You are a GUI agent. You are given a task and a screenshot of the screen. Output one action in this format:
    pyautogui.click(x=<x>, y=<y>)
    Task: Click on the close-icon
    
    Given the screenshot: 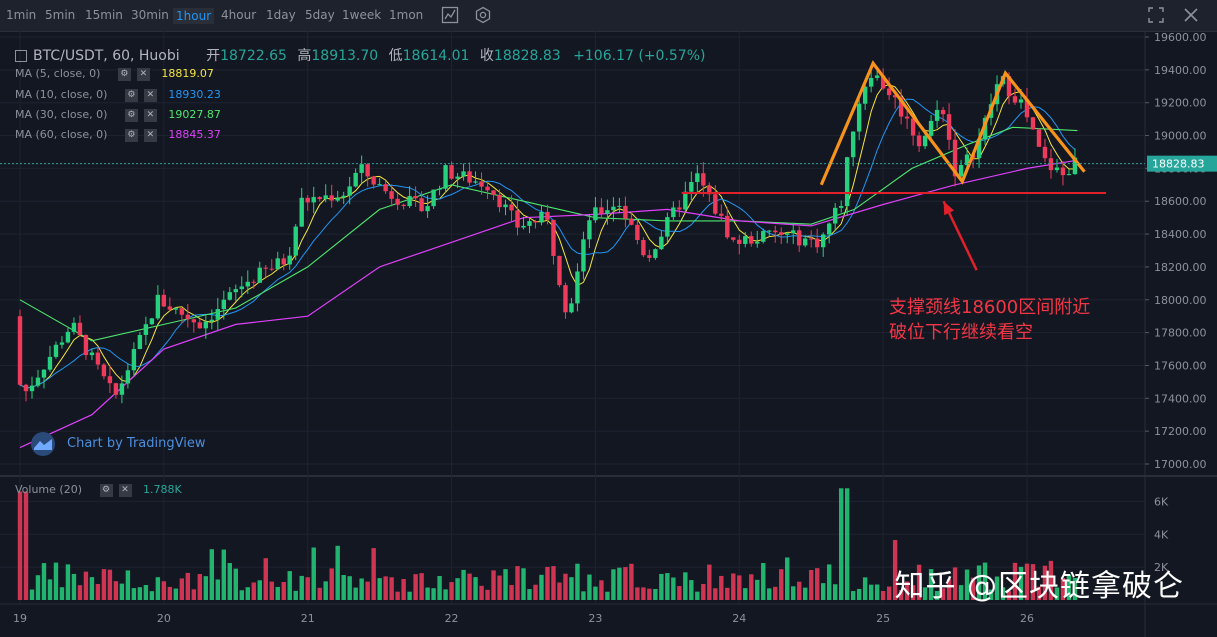 What is the action you would take?
    pyautogui.click(x=1191, y=15)
    